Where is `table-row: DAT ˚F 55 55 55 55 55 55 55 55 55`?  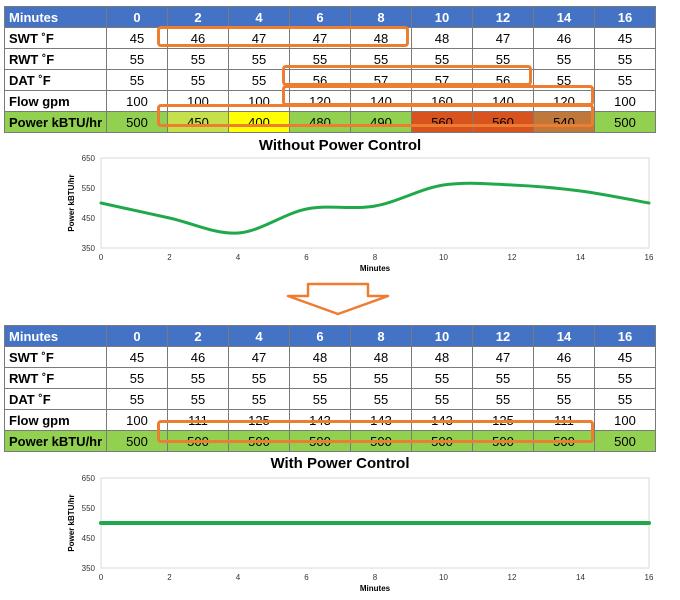
table-row: DAT ˚F 55 55 55 55 55 55 55 55 55 is located at coordinates (330, 399).